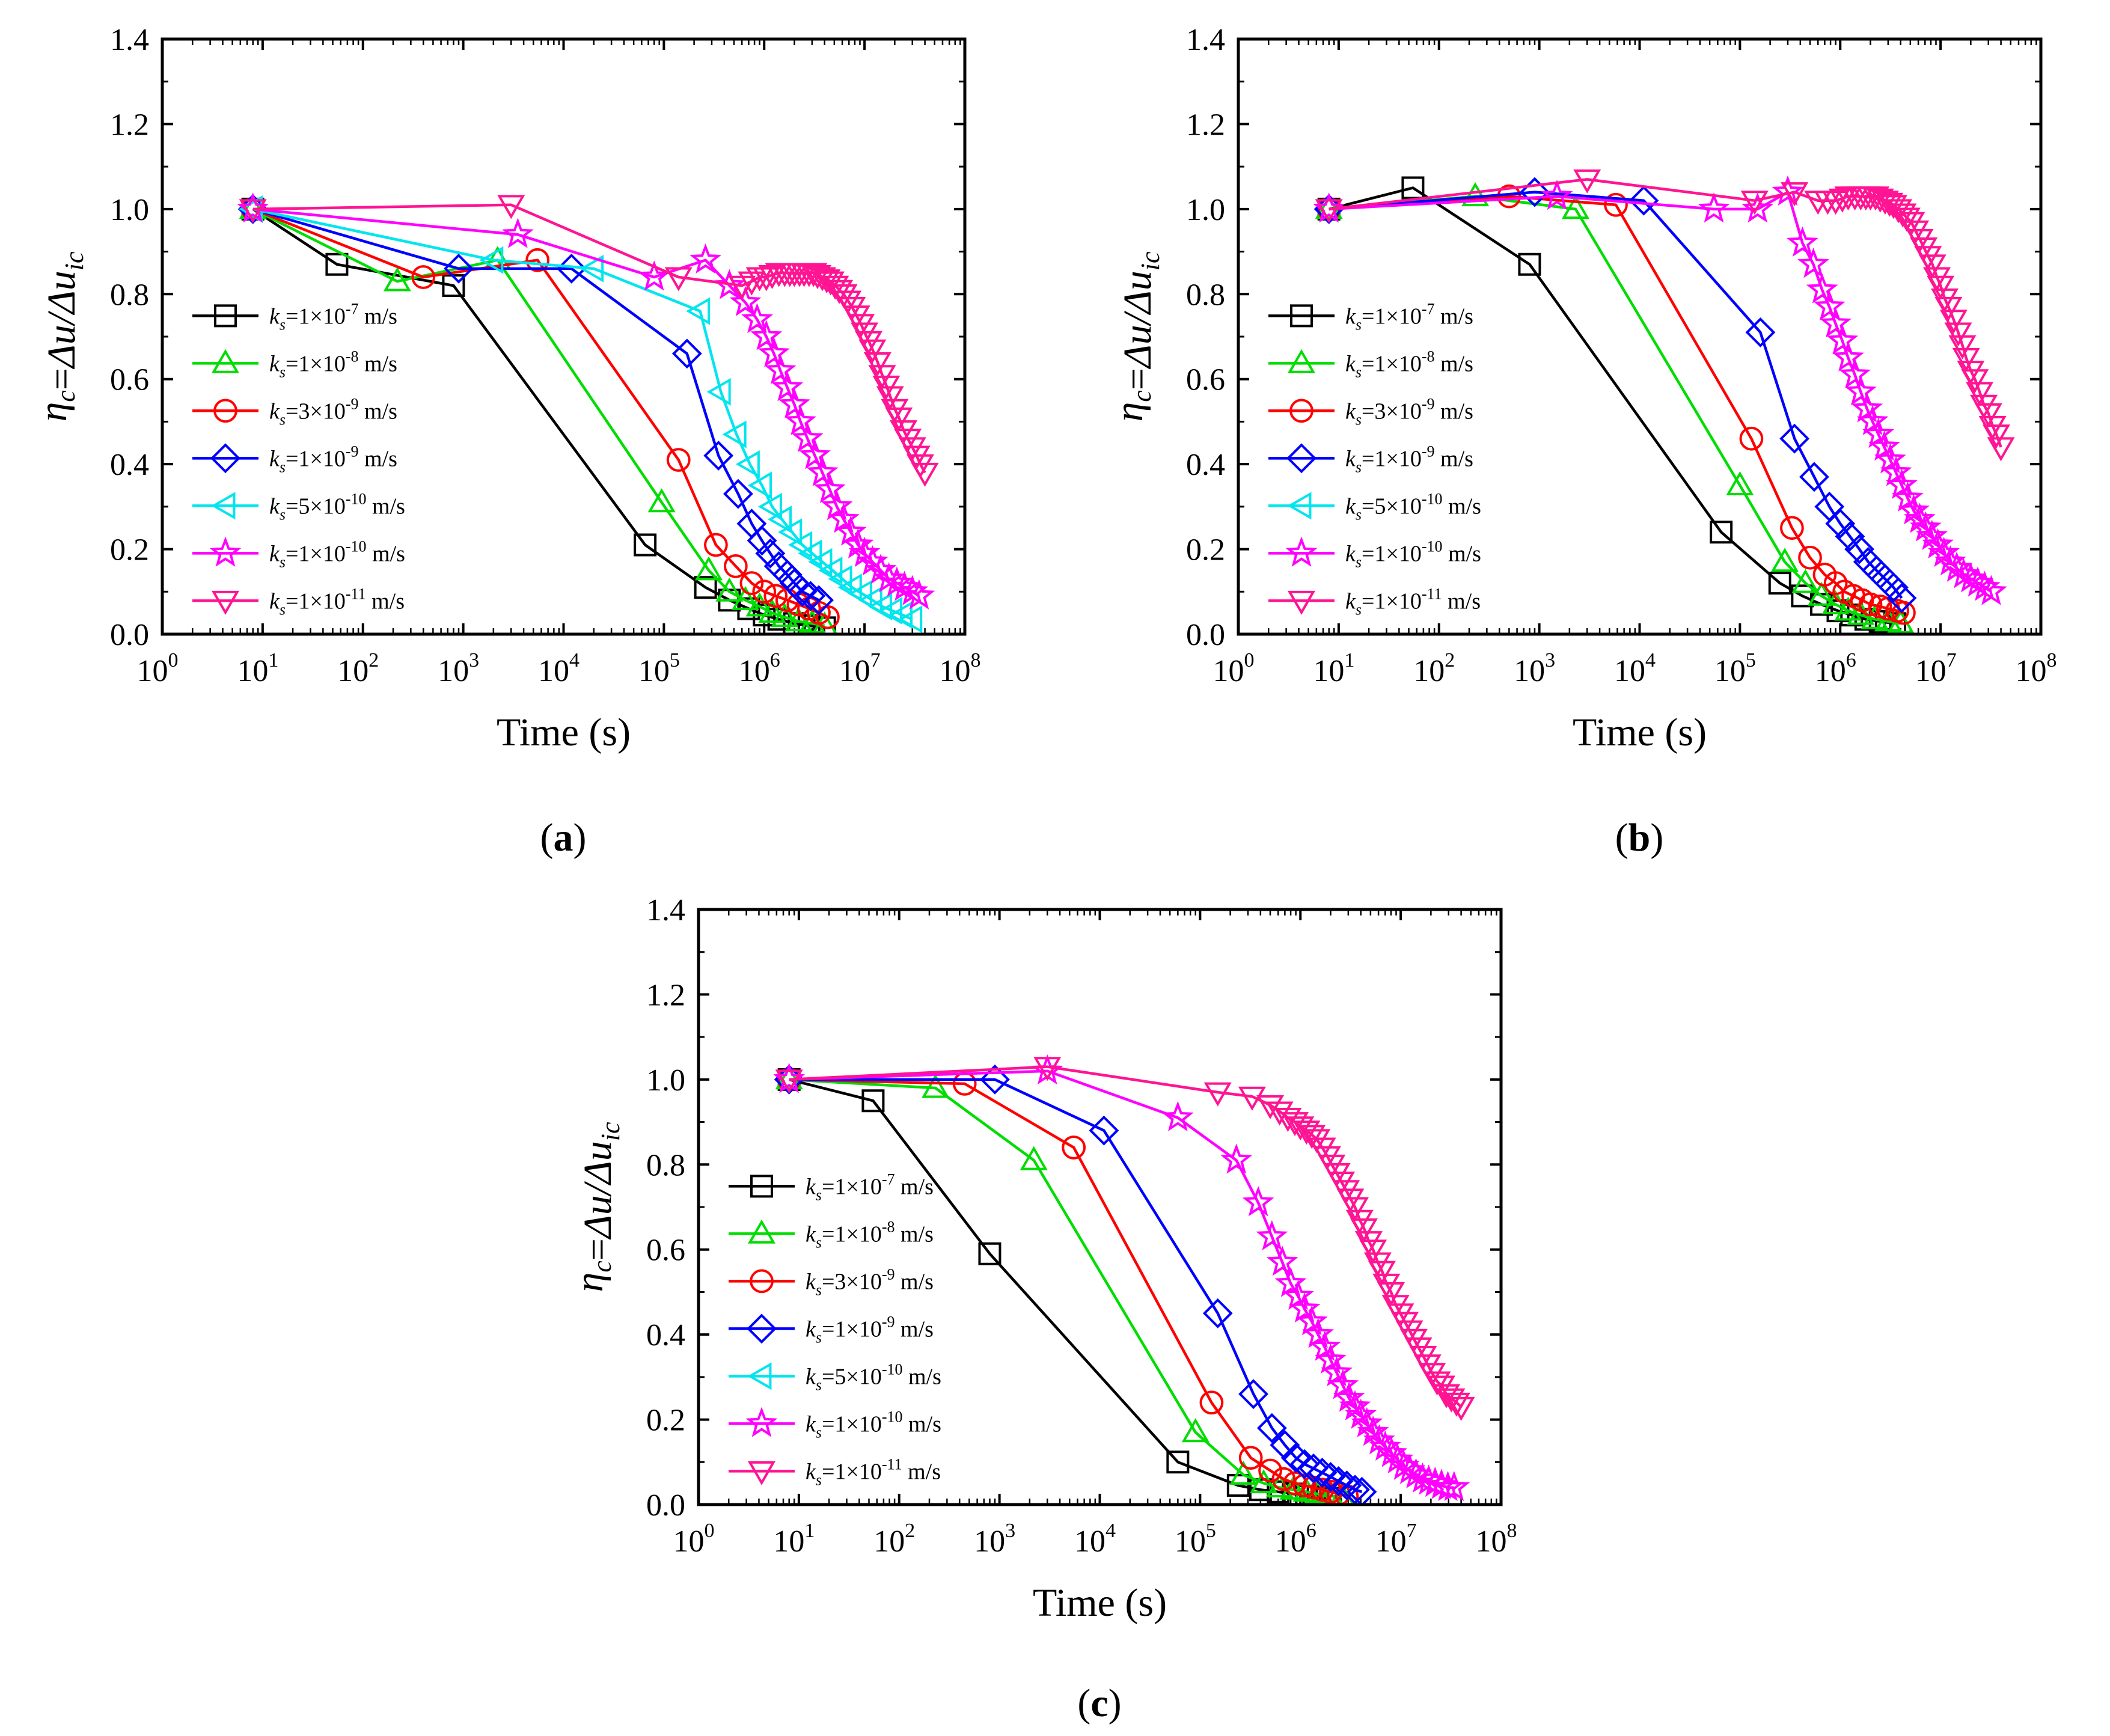 This screenshot has width=2110, height=1736. What do you see at coordinates (2037, 668) in the screenshot?
I see `x-tick-label: 10⁸` at bounding box center [2037, 668].